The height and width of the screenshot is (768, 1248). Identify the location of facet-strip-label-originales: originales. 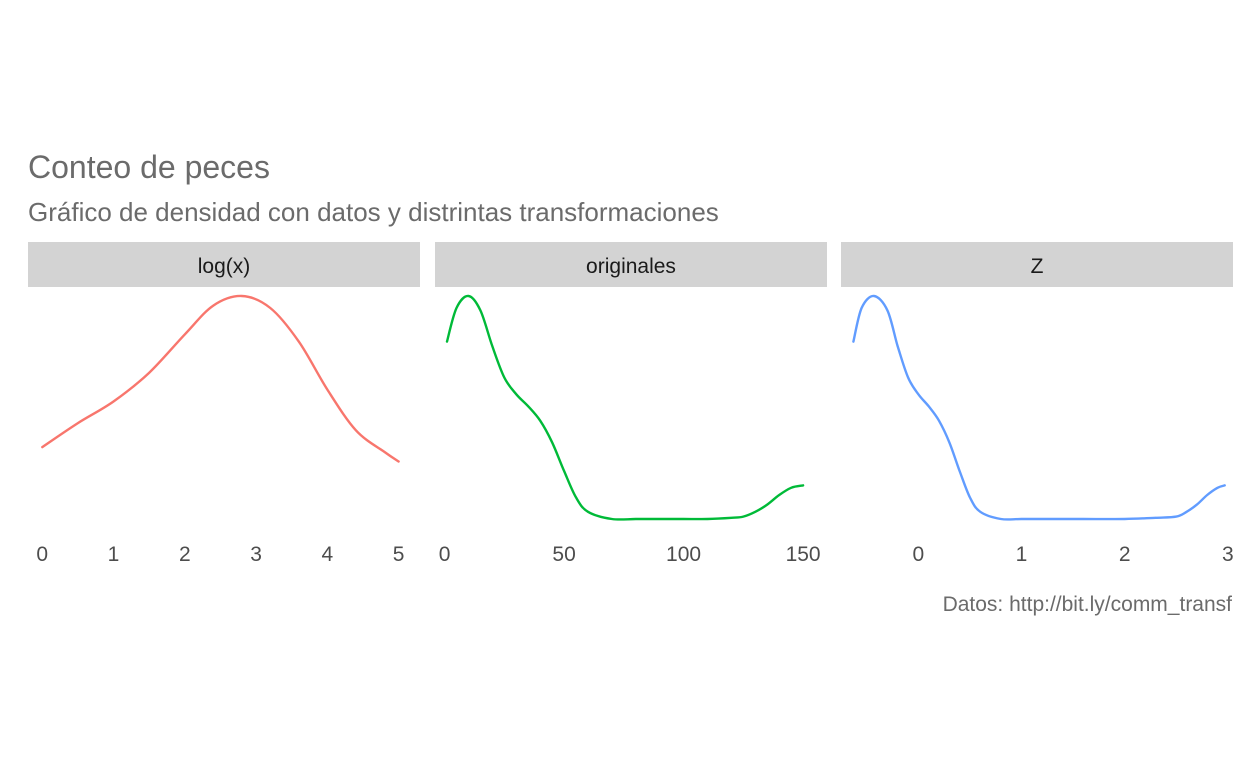
(631, 266).